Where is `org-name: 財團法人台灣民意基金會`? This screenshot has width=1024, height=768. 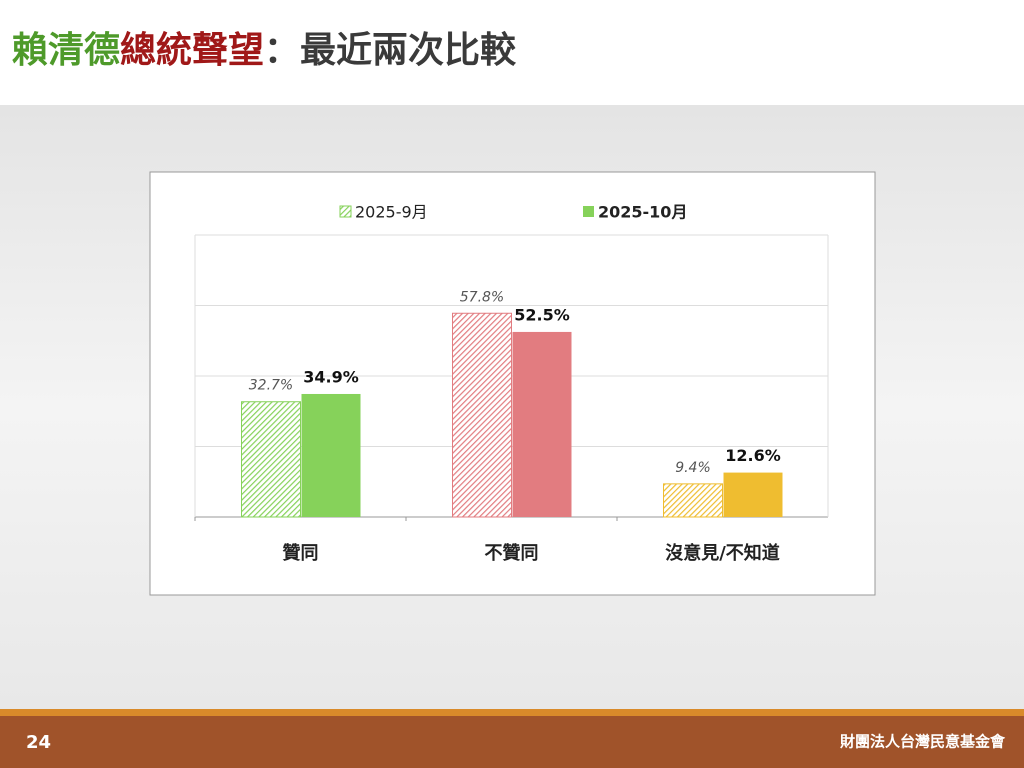 org-name: 財團法人台灣民意基金會 is located at coordinates (922, 742).